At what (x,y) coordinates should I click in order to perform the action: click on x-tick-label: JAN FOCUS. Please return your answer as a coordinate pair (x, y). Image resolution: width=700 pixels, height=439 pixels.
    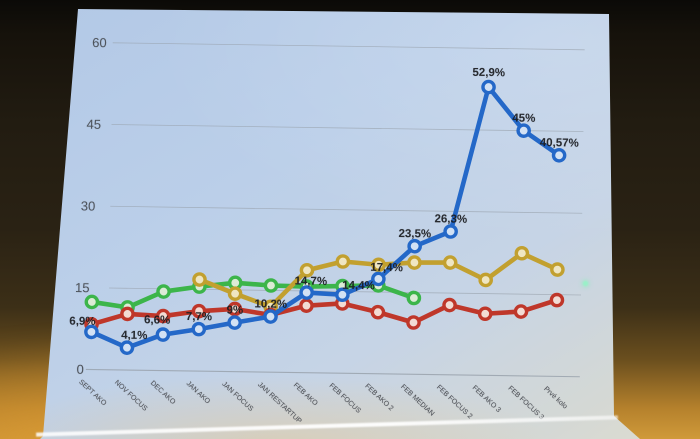
    Looking at the image, I should click on (237, 397).